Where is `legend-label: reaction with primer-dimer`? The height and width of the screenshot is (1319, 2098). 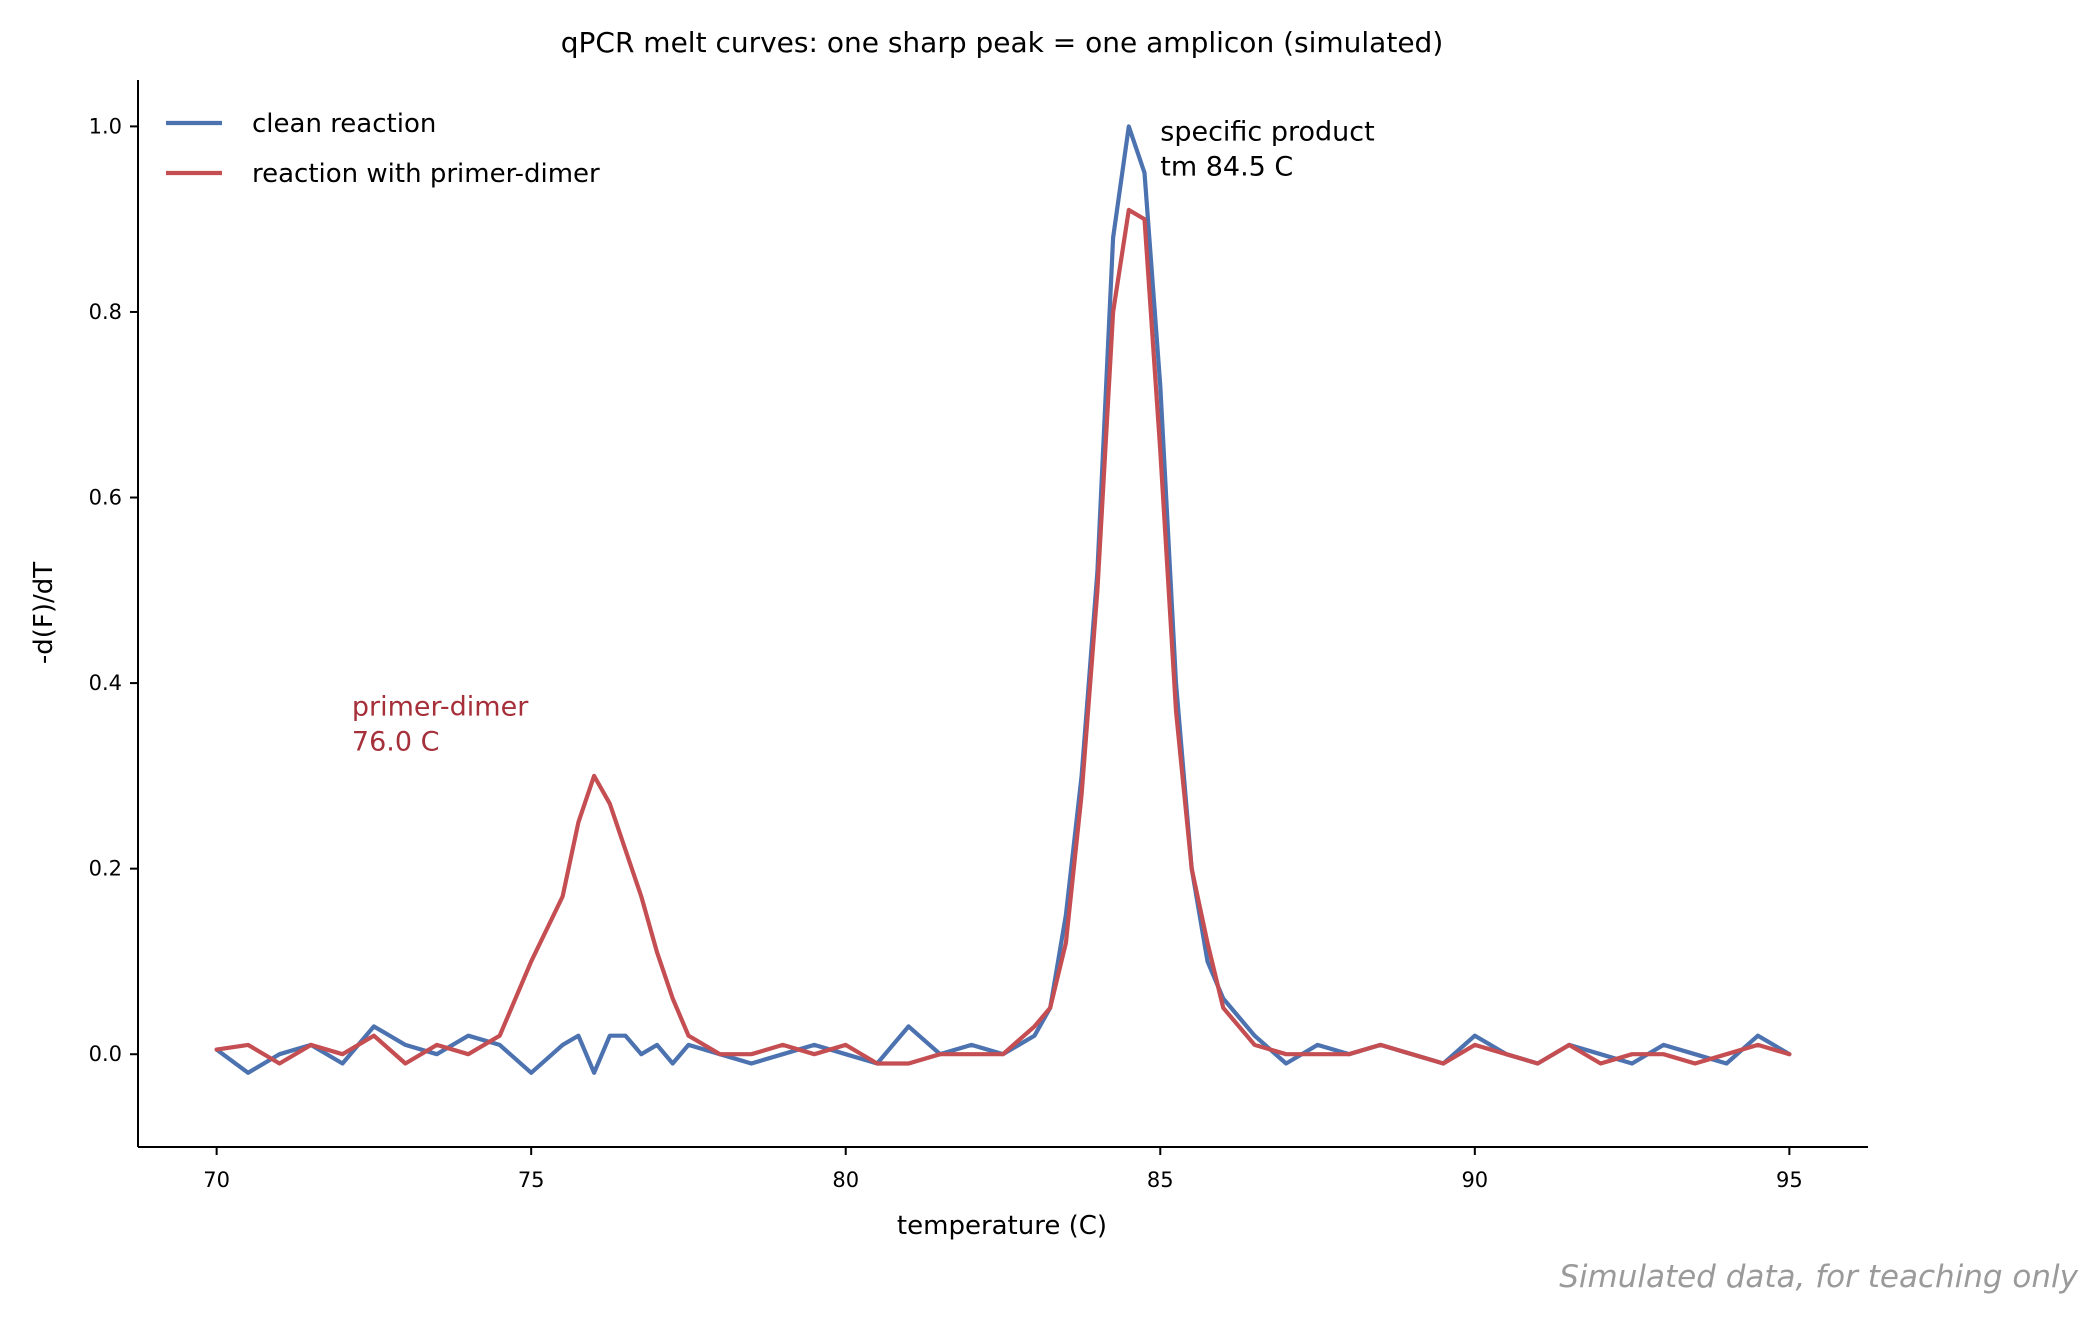 legend-label: reaction with primer-dimer is located at coordinates (426, 174).